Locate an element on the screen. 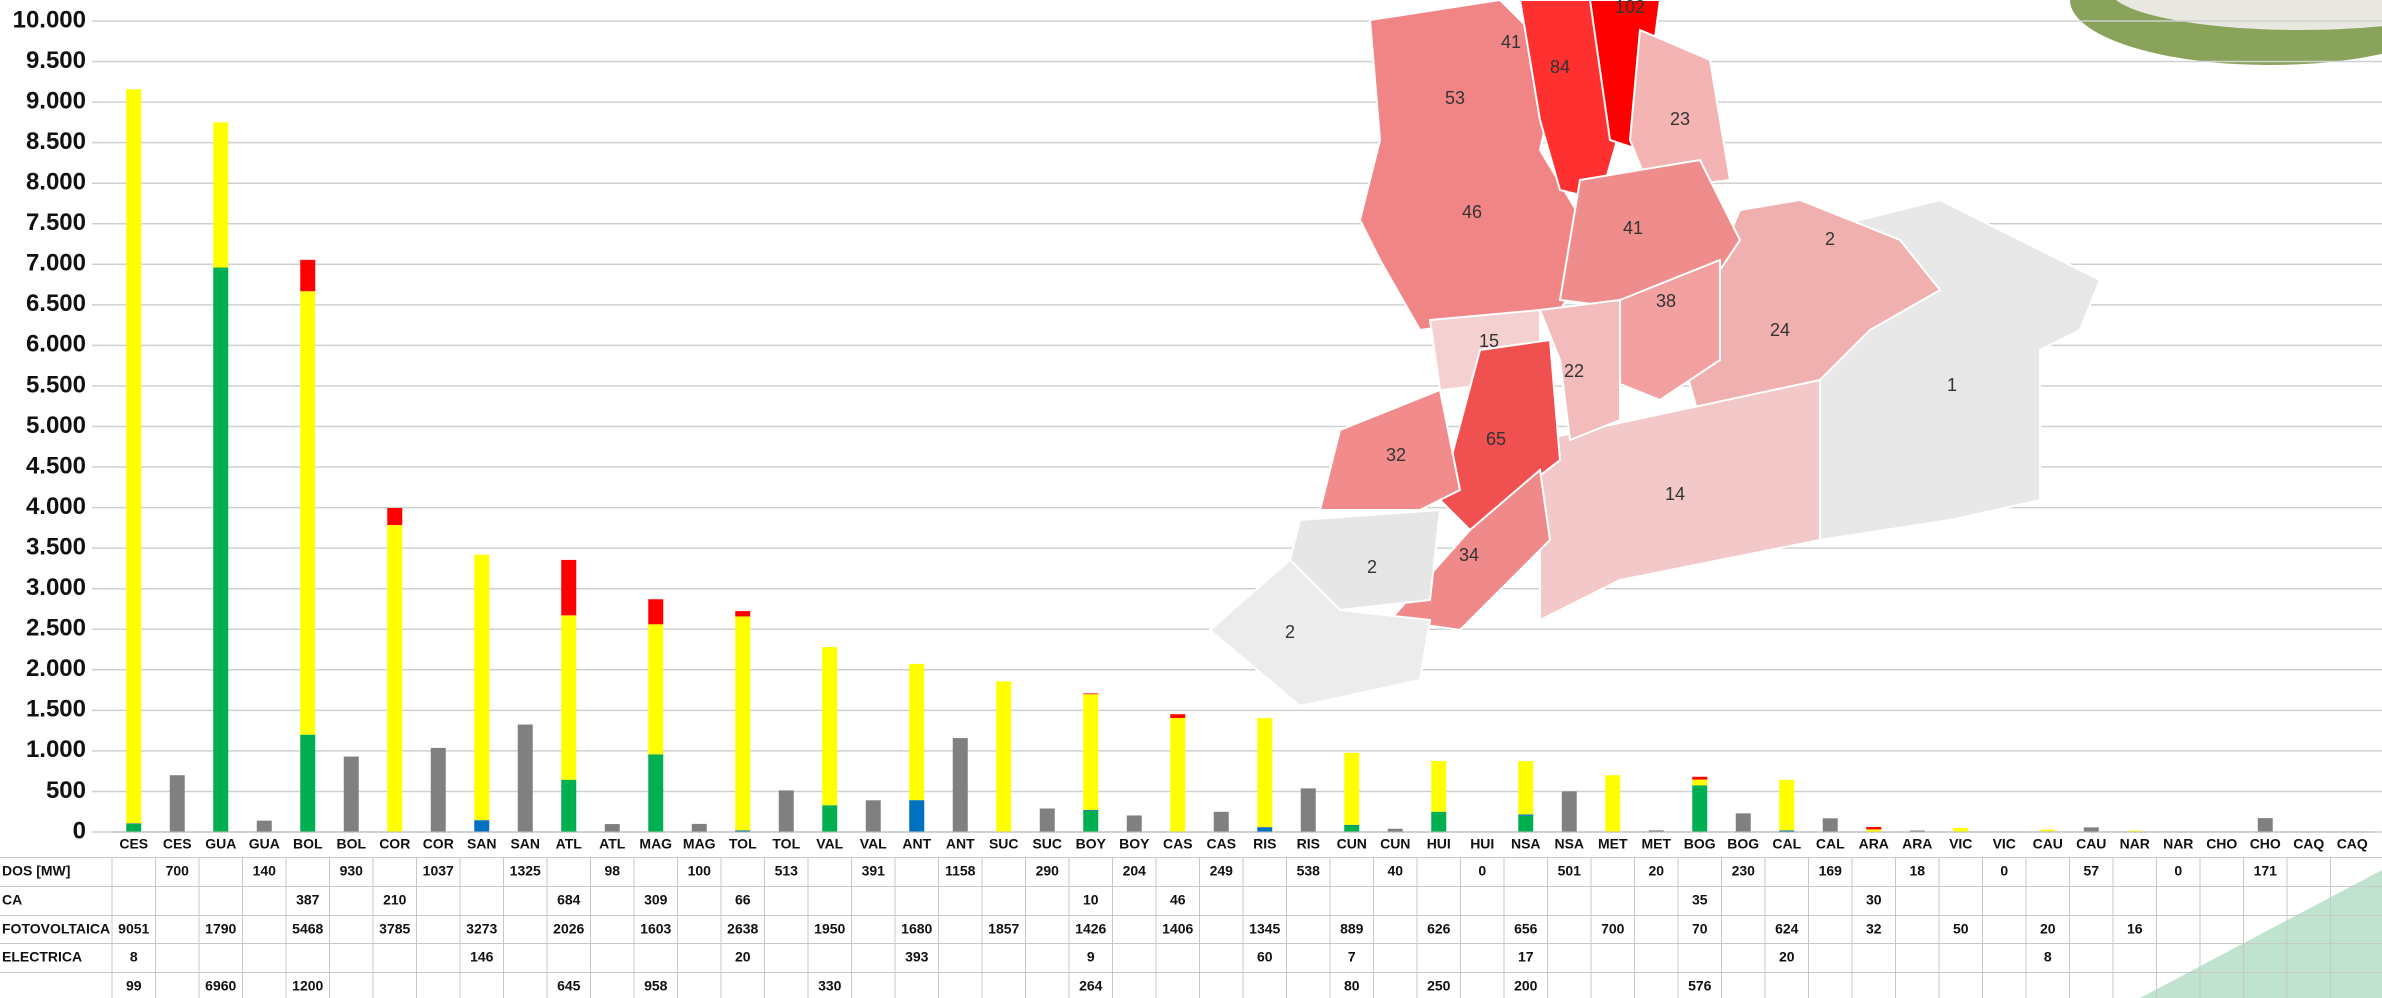 This screenshot has height=998, width=2382. table-value: 1345 is located at coordinates (1264, 929).